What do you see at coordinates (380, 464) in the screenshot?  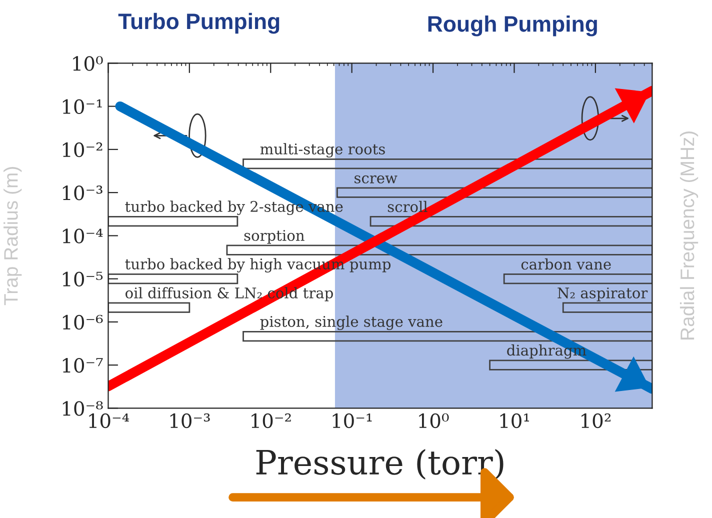 I see `x-axis-title: Pressure (torr)` at bounding box center [380, 464].